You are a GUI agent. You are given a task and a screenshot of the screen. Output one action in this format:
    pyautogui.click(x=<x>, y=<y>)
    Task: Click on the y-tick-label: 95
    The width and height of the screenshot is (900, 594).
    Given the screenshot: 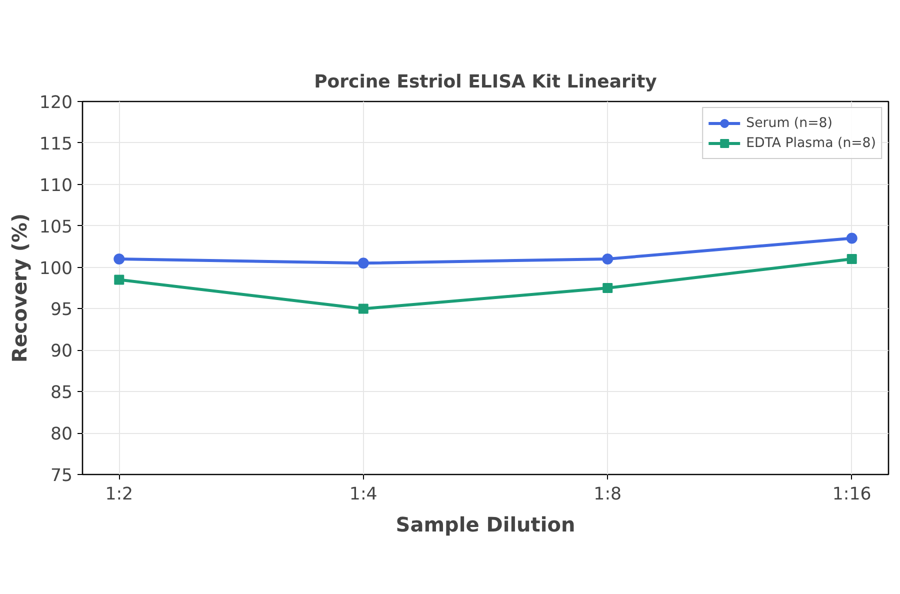 What is the action you would take?
    pyautogui.click(x=61, y=310)
    